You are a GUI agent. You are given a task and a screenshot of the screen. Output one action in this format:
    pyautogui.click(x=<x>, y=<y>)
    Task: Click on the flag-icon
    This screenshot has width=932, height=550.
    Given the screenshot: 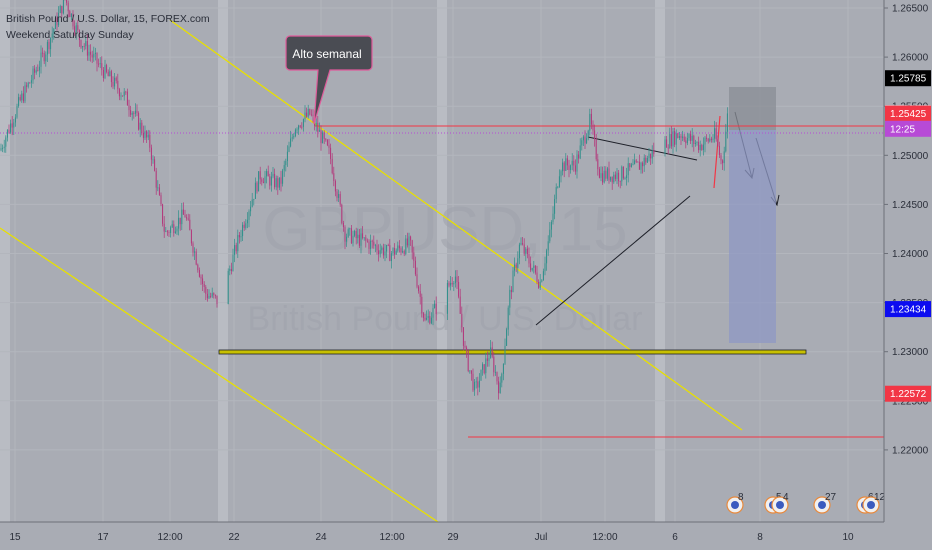 What is the action you would take?
    pyautogui.click(x=871, y=505)
    